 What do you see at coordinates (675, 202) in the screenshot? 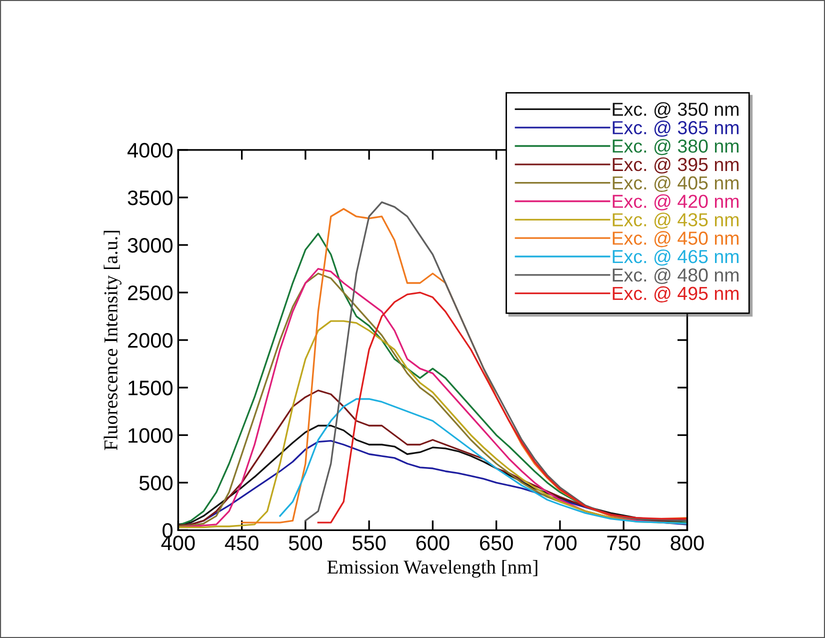
I see `legend-label: Exc. @ 420 nm` at bounding box center [675, 202].